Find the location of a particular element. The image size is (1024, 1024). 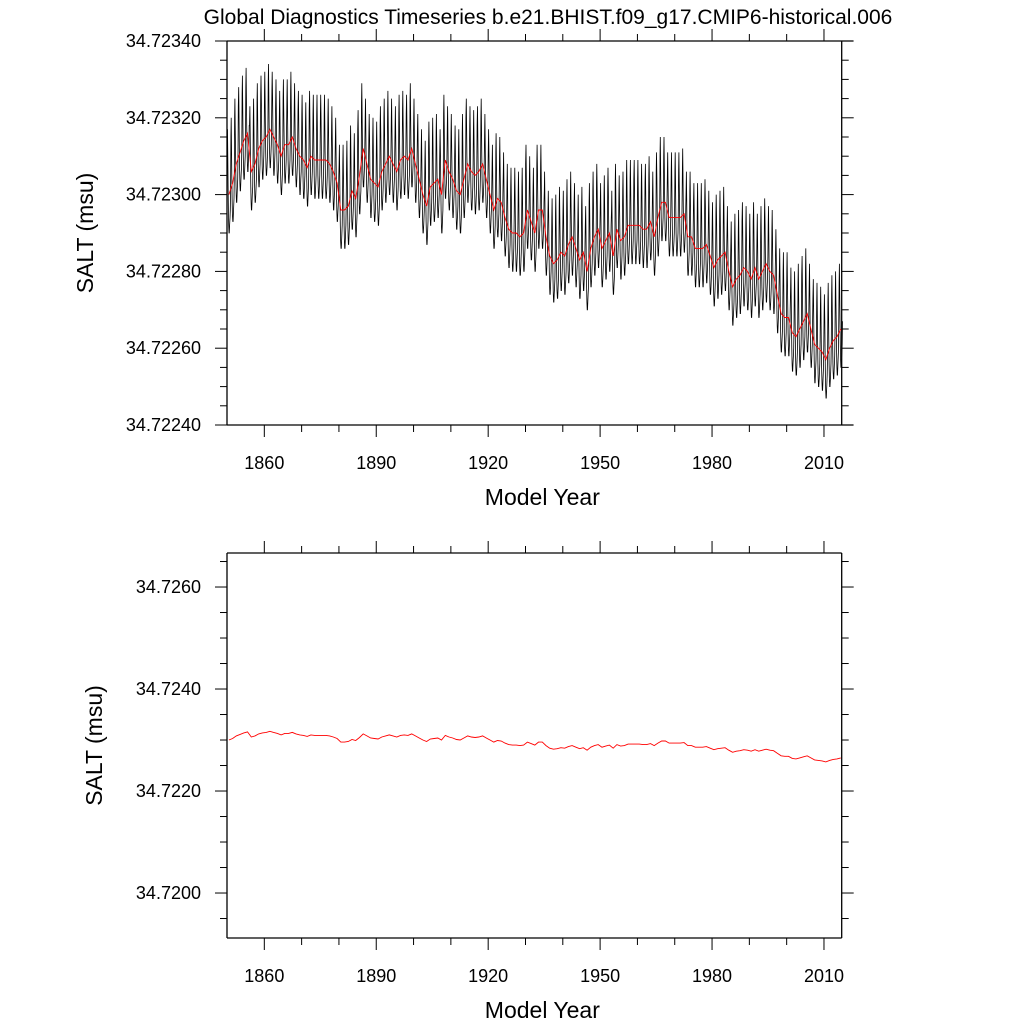

y-tick-label: 34.7260 is located at coordinates (168, 587).